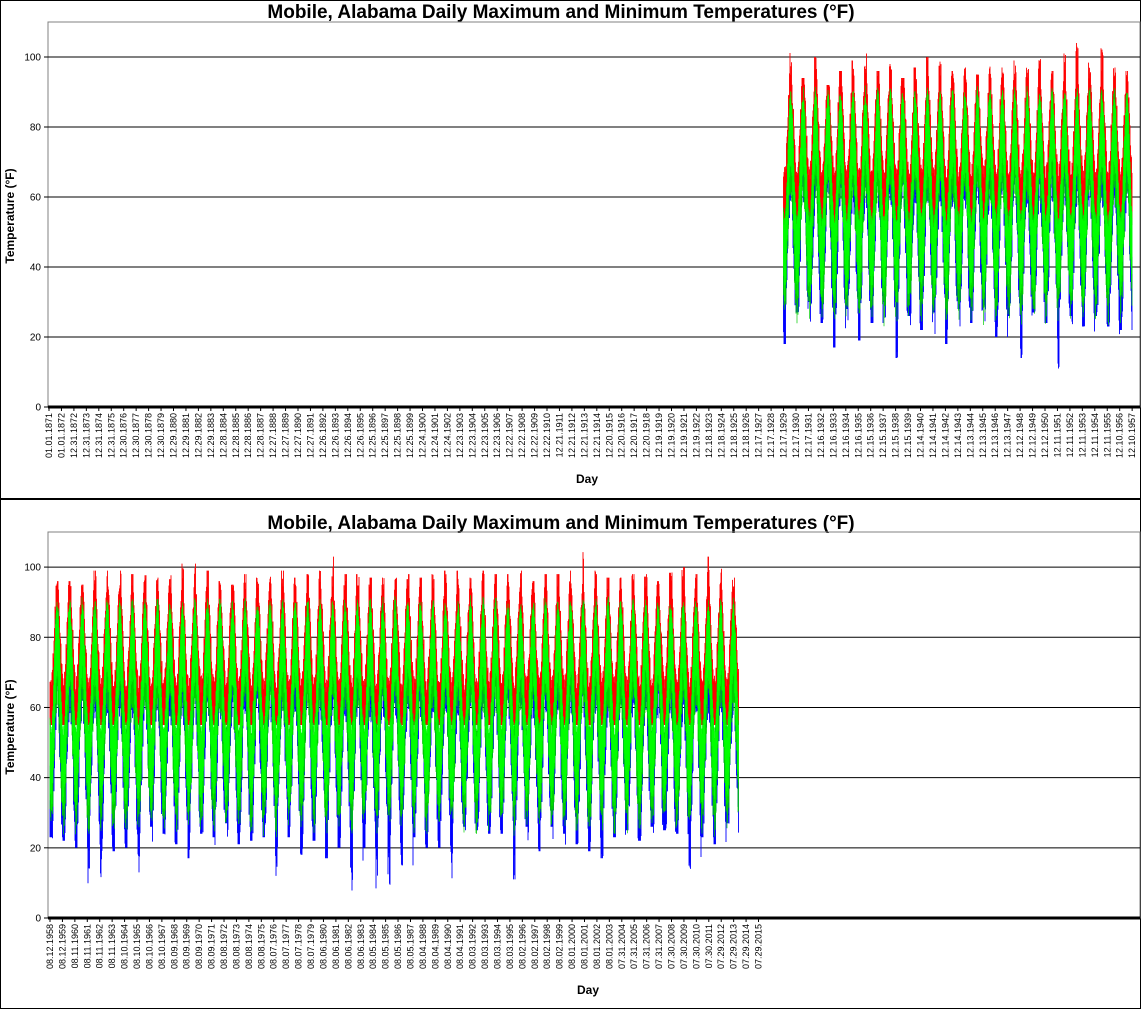 The width and height of the screenshot is (1143, 1010). I want to click on x-axis-label: Day, so click(587, 479).